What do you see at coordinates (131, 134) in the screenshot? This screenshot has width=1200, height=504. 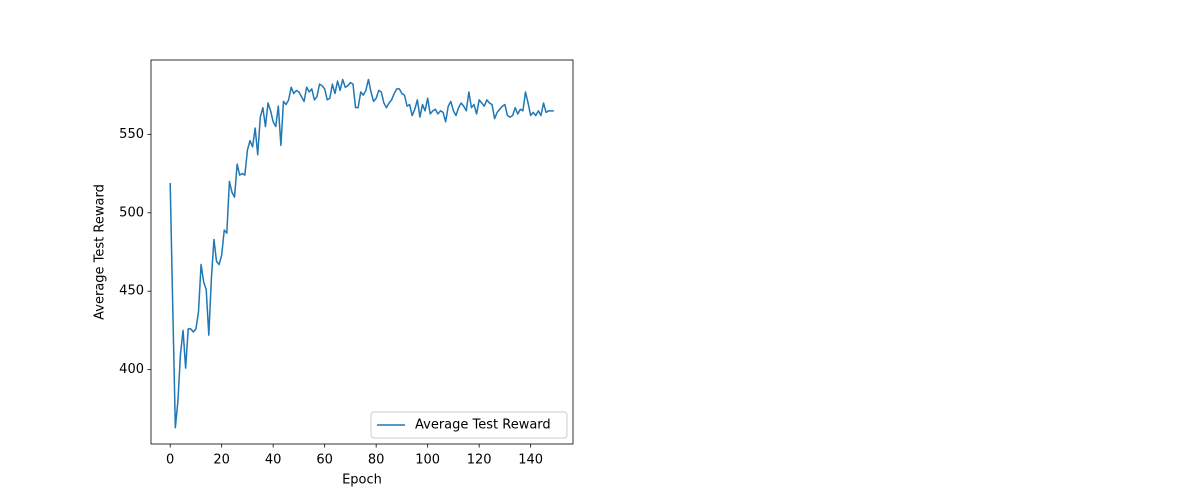 I see `y-tick-label: 550` at bounding box center [131, 134].